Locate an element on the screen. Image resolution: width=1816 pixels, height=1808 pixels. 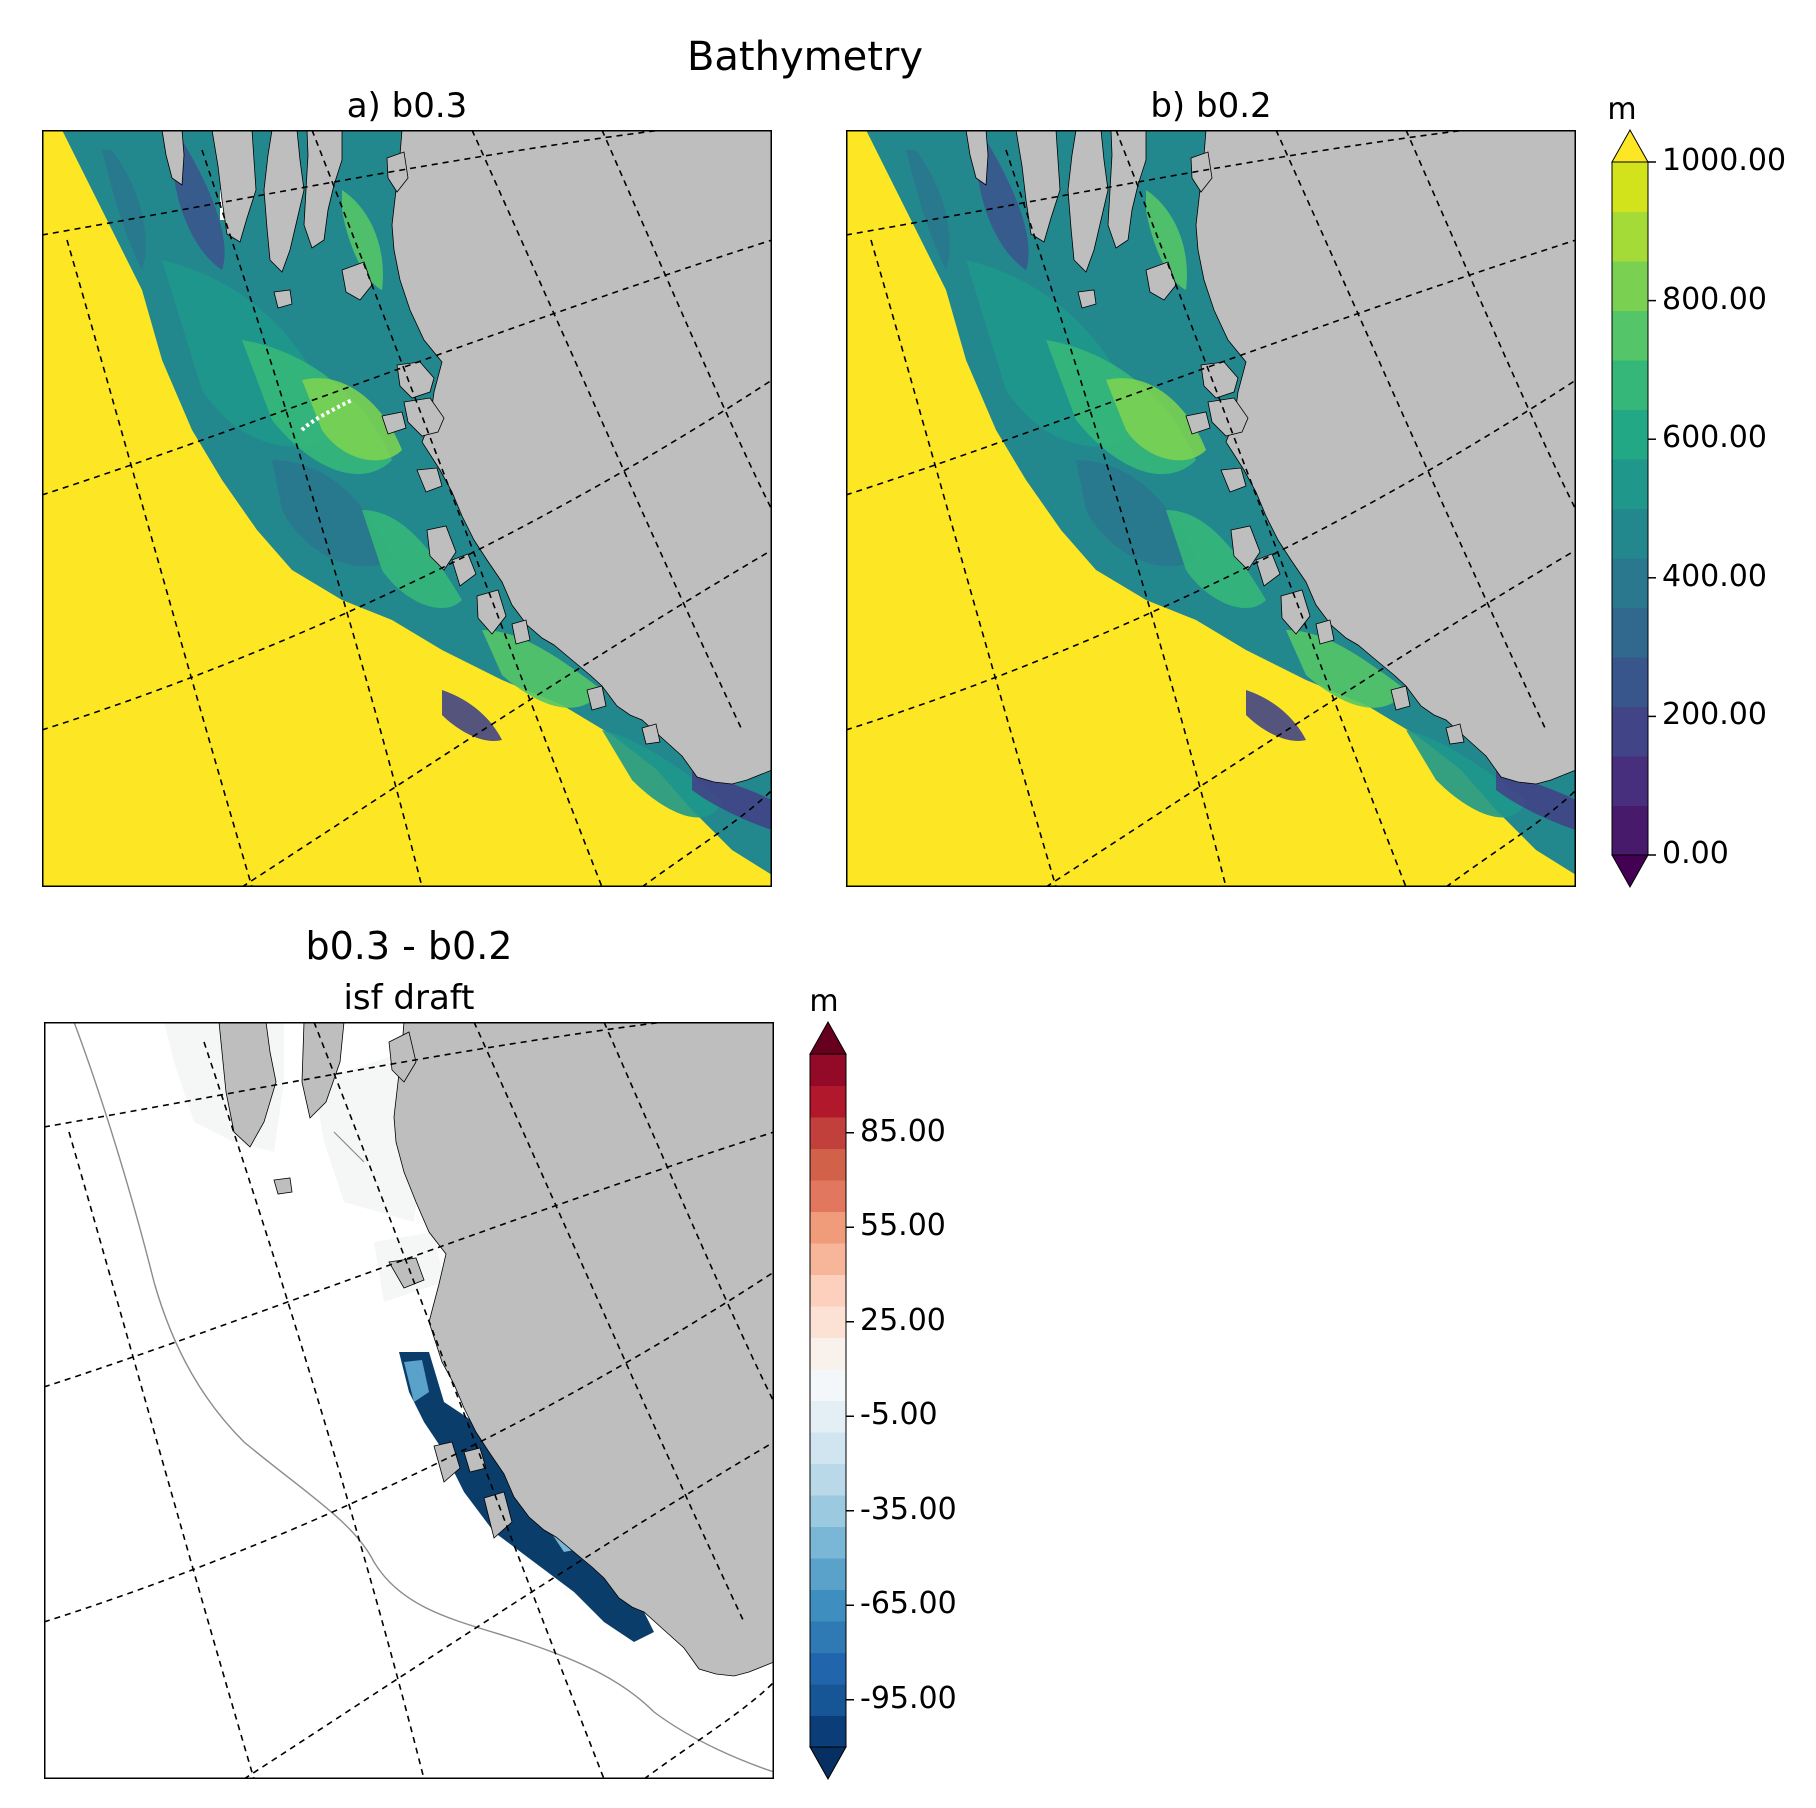
colorbar-under-extend is located at coordinates (828, 1763).